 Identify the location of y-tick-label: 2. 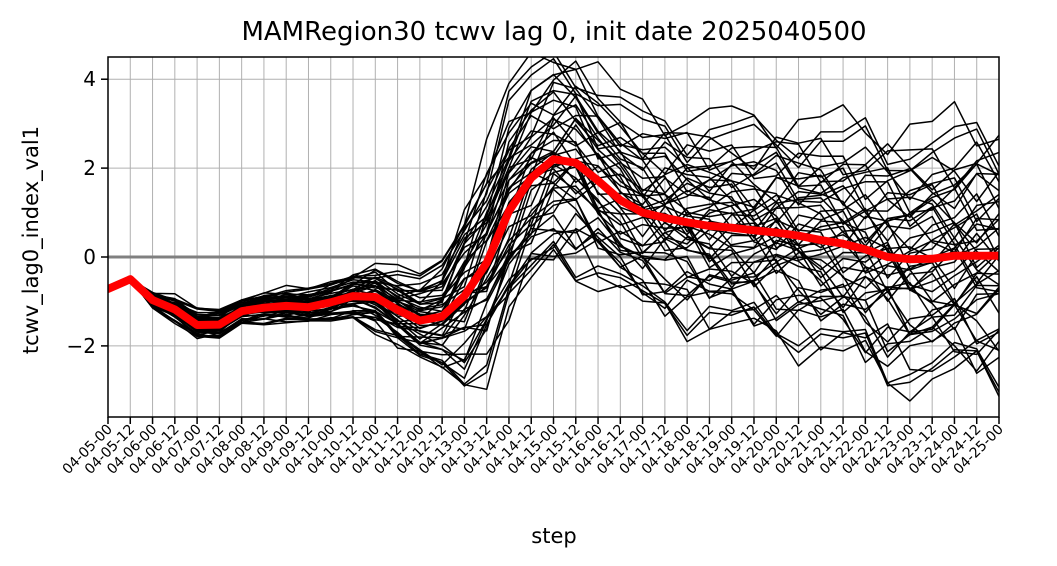
(89, 168).